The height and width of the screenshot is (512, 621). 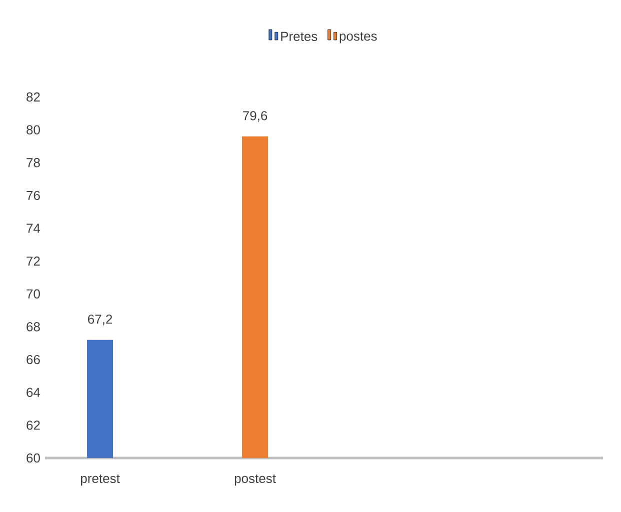 I want to click on y-tick-label: 80, so click(x=33, y=129).